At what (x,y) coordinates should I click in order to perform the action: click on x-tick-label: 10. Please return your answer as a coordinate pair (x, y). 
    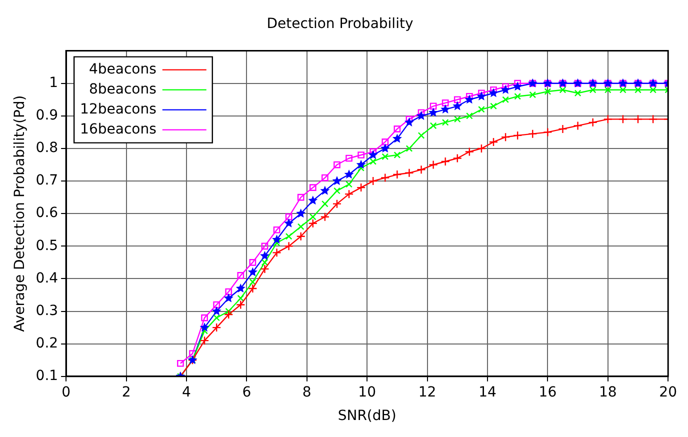
    Looking at the image, I should click on (367, 392).